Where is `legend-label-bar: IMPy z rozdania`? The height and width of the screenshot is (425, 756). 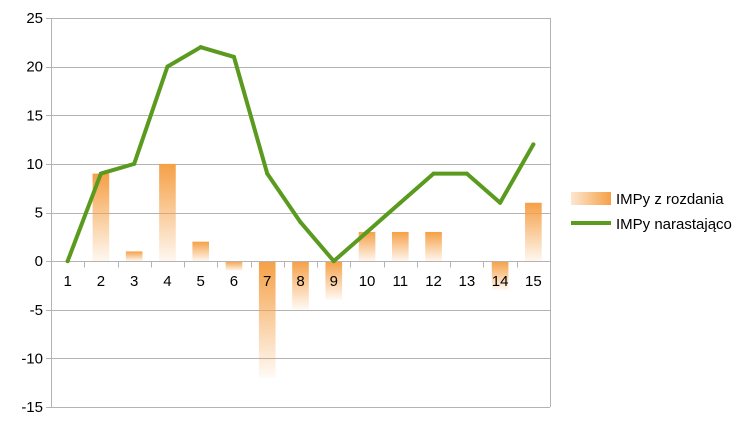 legend-label-bar: IMPy z rozdania is located at coordinates (670, 199).